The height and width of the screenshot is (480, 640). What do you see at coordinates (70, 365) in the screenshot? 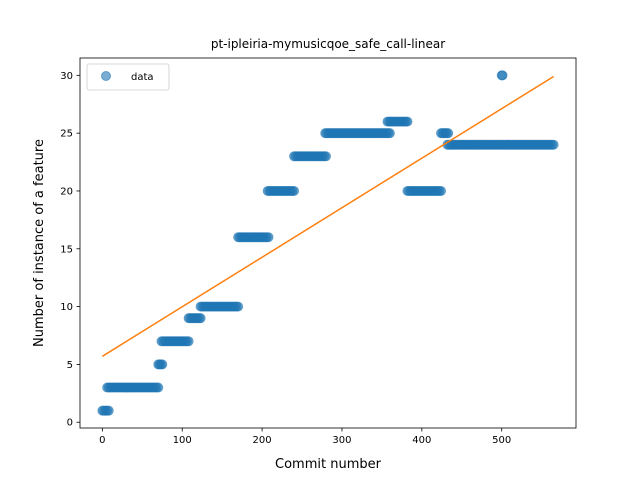
I see `y-tick-label: 5` at bounding box center [70, 365].